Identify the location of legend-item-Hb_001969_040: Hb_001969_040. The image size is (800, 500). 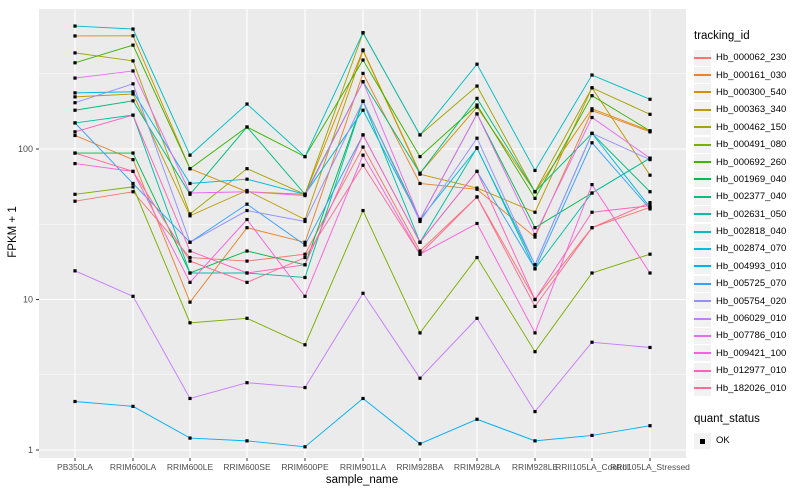
(747, 179).